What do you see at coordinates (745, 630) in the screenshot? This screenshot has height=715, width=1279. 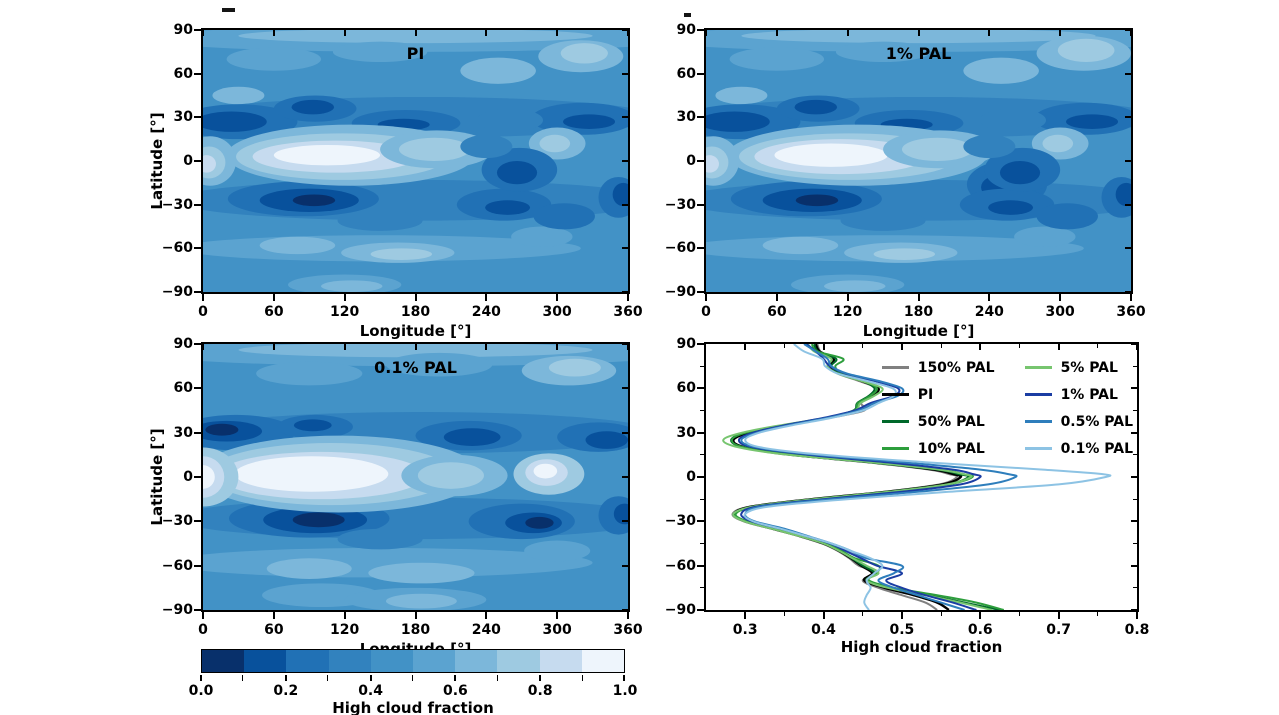 I see `x-tick-label: 0.3` at bounding box center [745, 630].